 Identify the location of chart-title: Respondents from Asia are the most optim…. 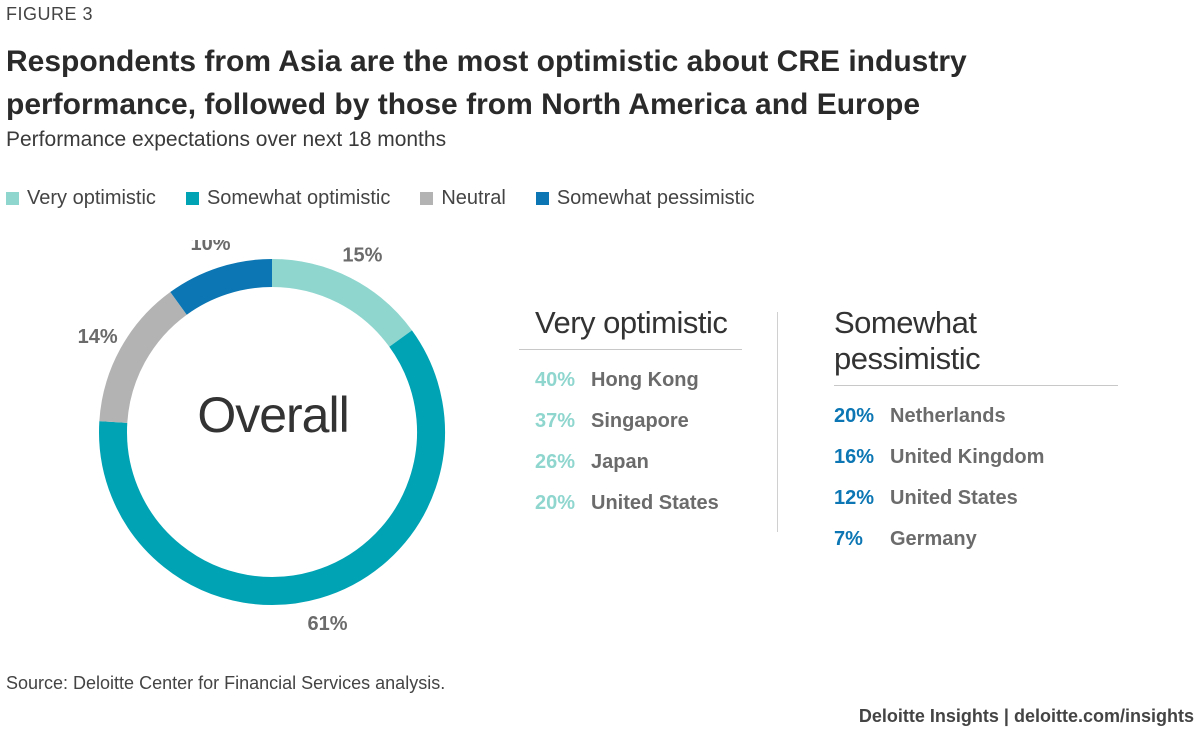
(486, 83).